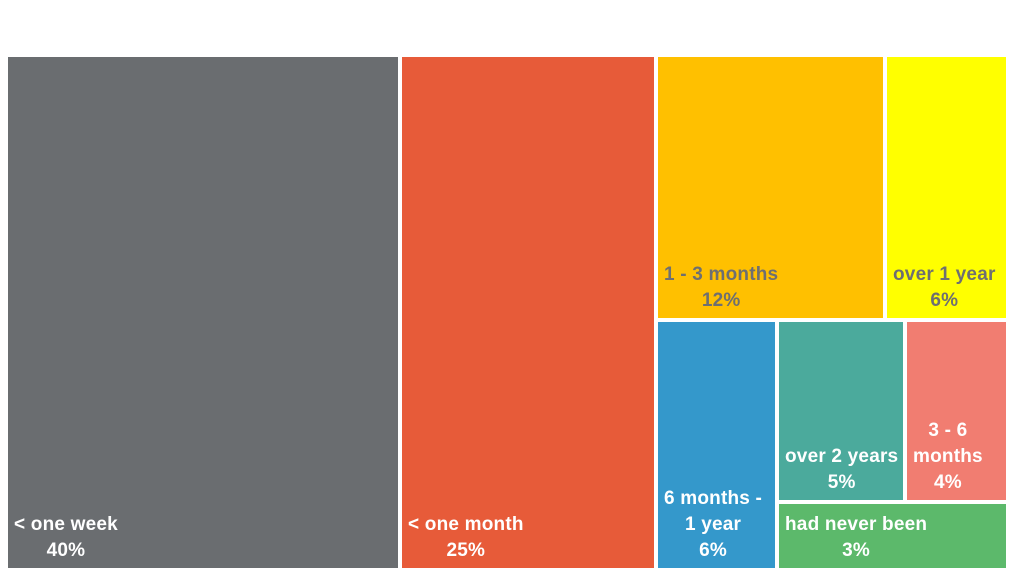  I want to click on treemap-tile-3-6-months: 3 - 6 months 4%, so click(956, 411).